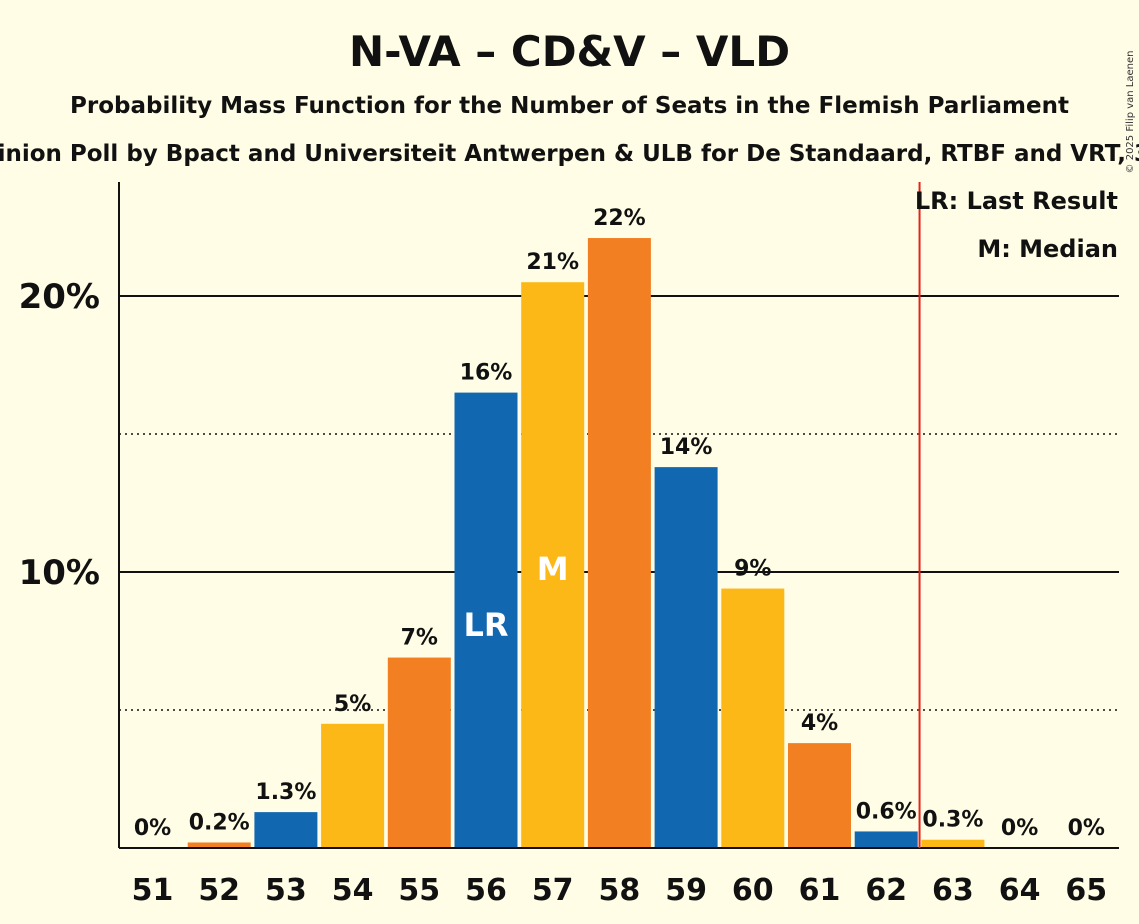  Describe the element at coordinates (1016, 201) in the screenshot. I see `legend-last-result: LR: Last Result` at that location.